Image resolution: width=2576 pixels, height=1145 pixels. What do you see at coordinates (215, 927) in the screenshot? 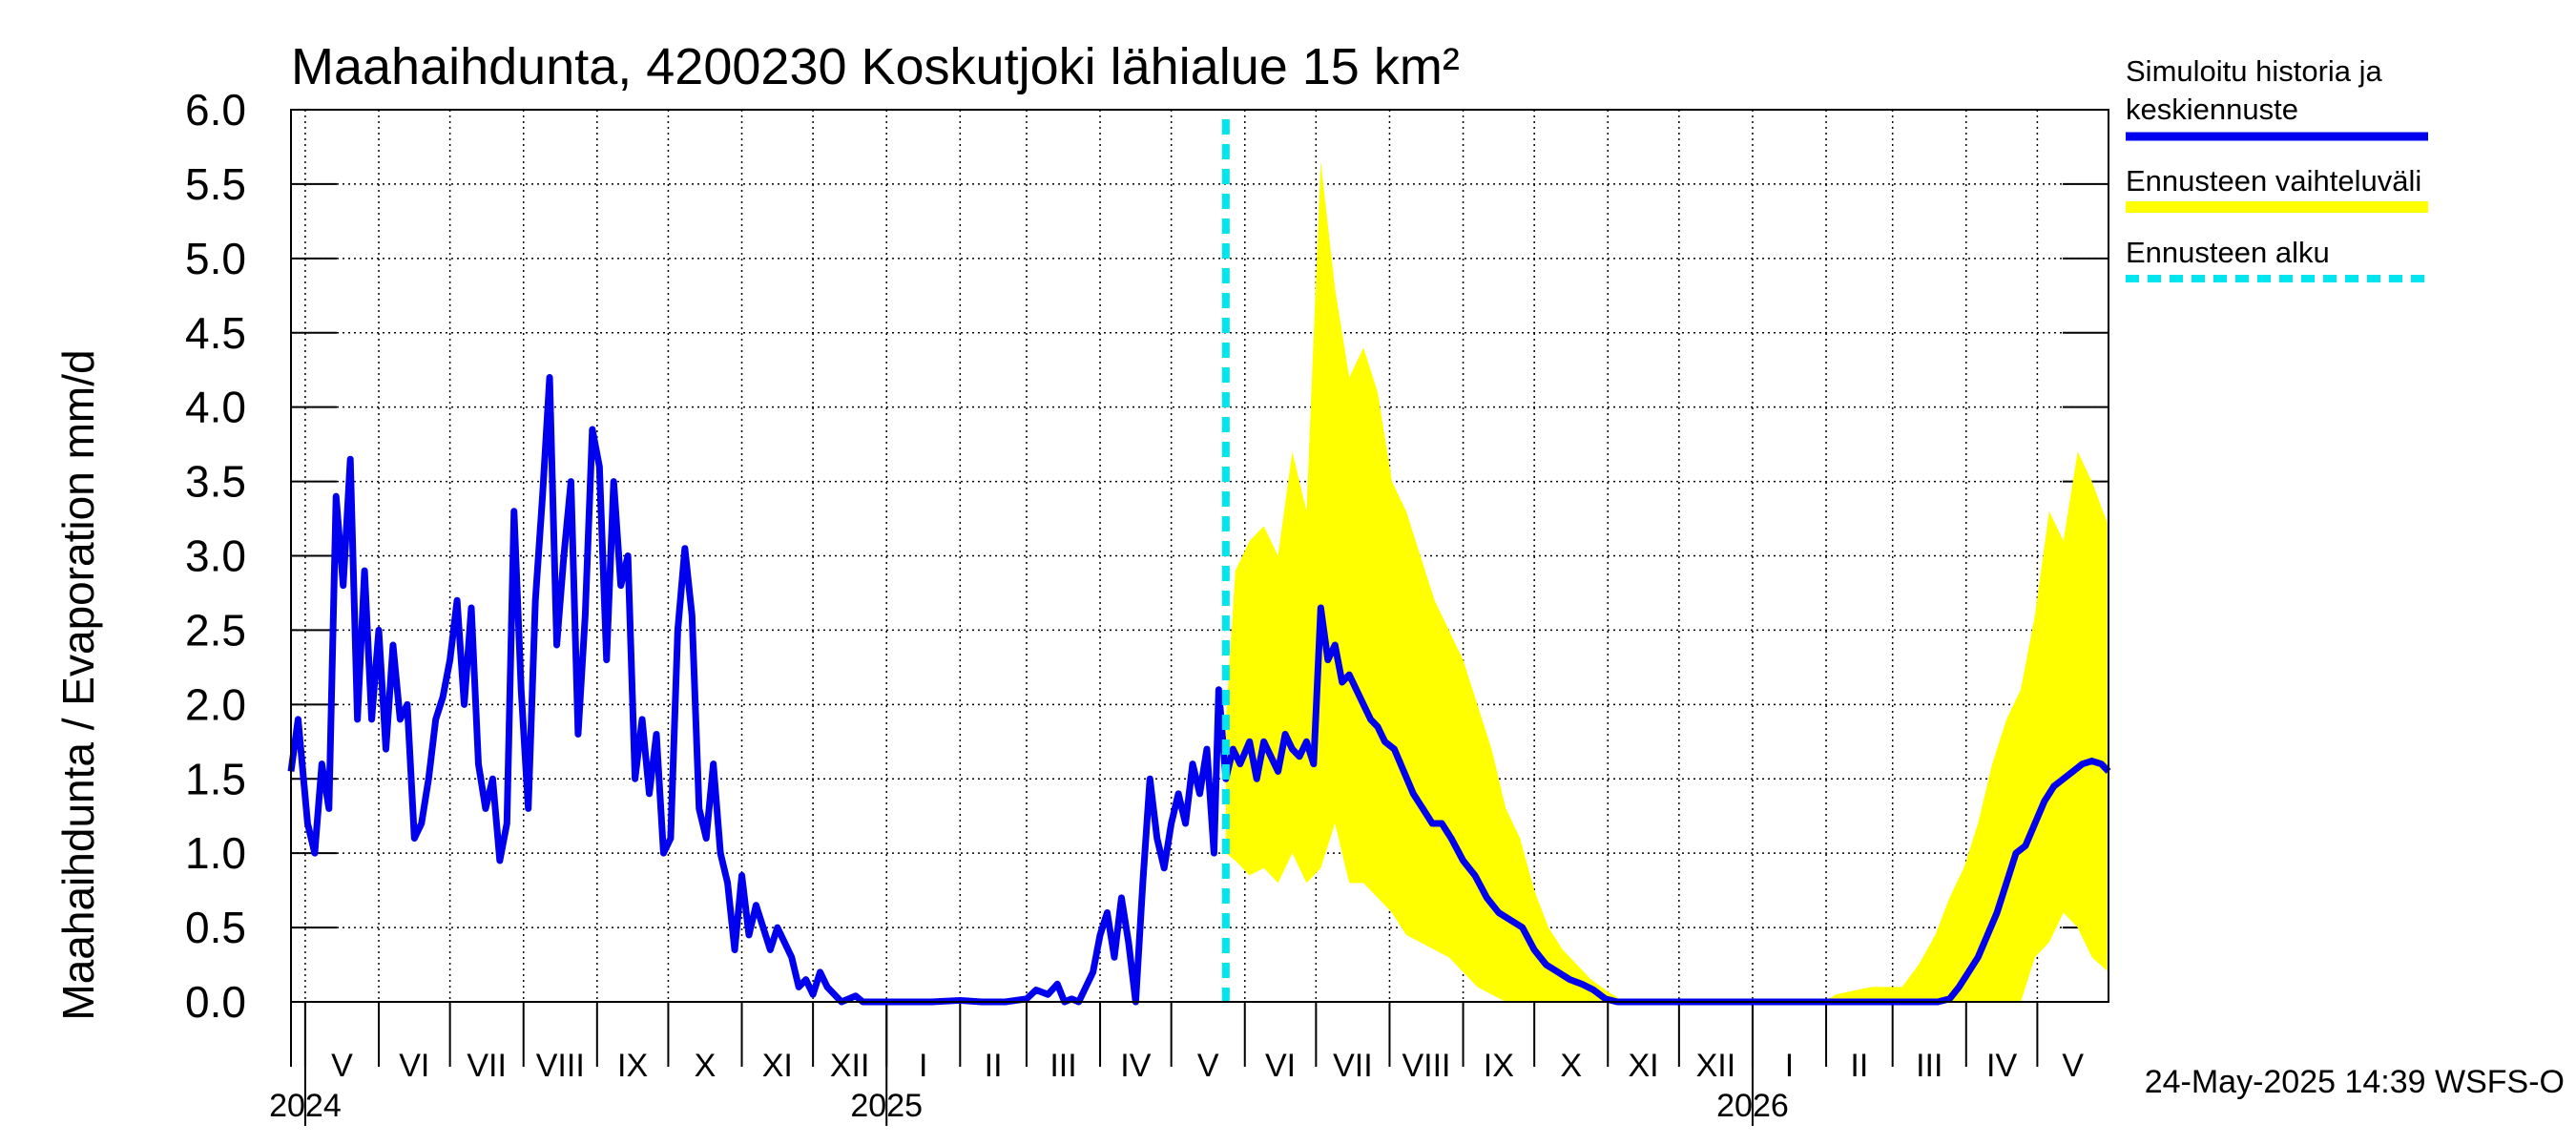
I see `y-tick-label: 0.5` at bounding box center [215, 927].